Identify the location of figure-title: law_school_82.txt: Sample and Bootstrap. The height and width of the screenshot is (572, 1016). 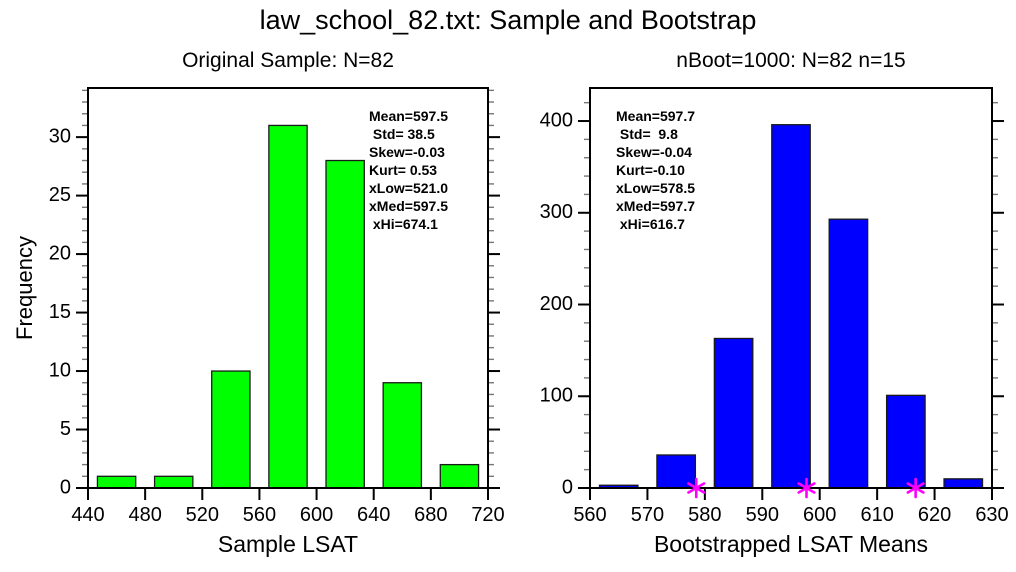
(508, 20).